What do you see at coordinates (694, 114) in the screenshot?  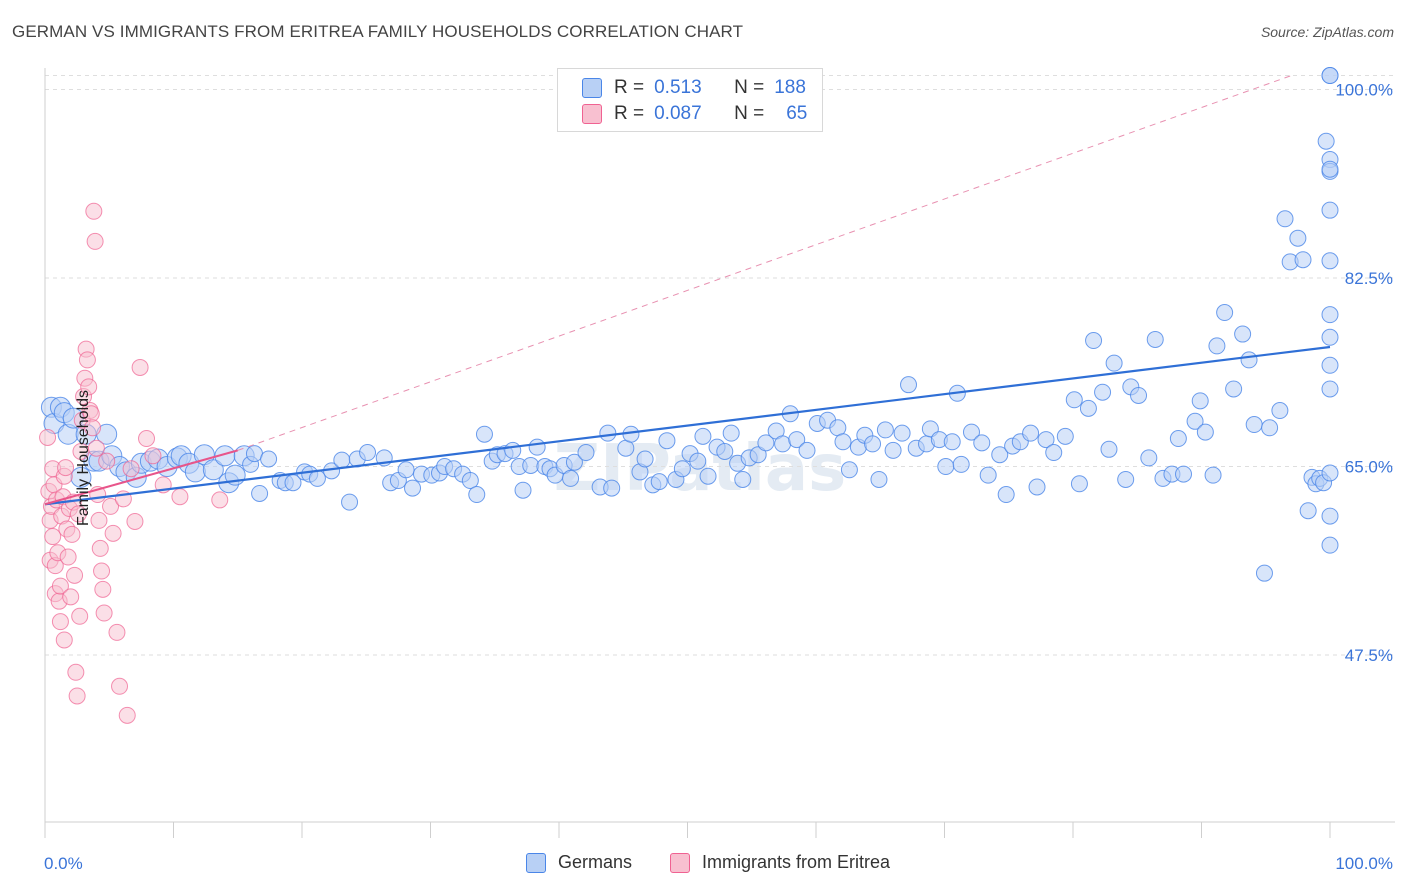 I see `legend-row-eritrea: R = 0.087 N = 65` at bounding box center [694, 114].